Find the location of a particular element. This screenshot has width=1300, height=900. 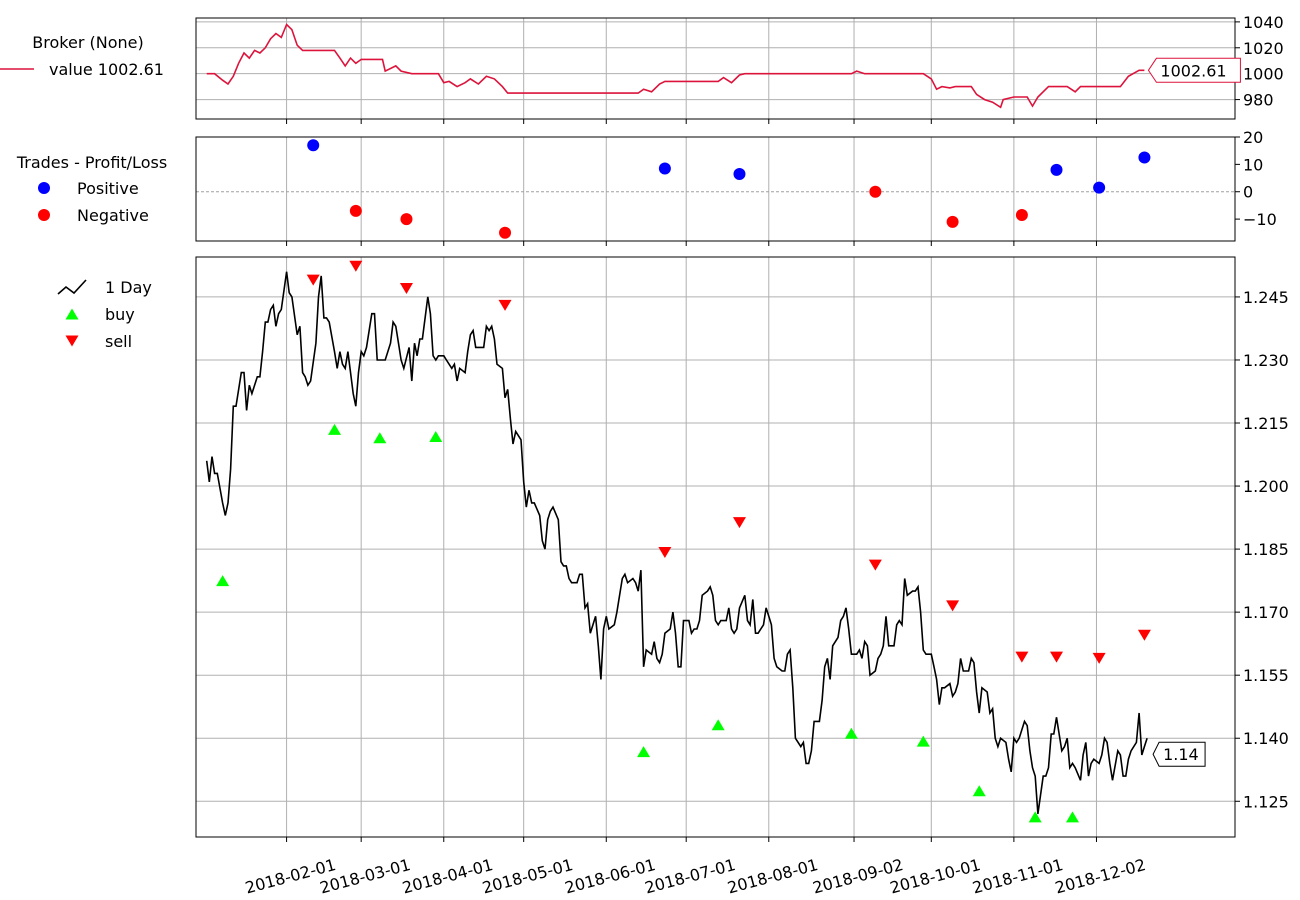

negative-legend-label: Negative is located at coordinates (113, 215).